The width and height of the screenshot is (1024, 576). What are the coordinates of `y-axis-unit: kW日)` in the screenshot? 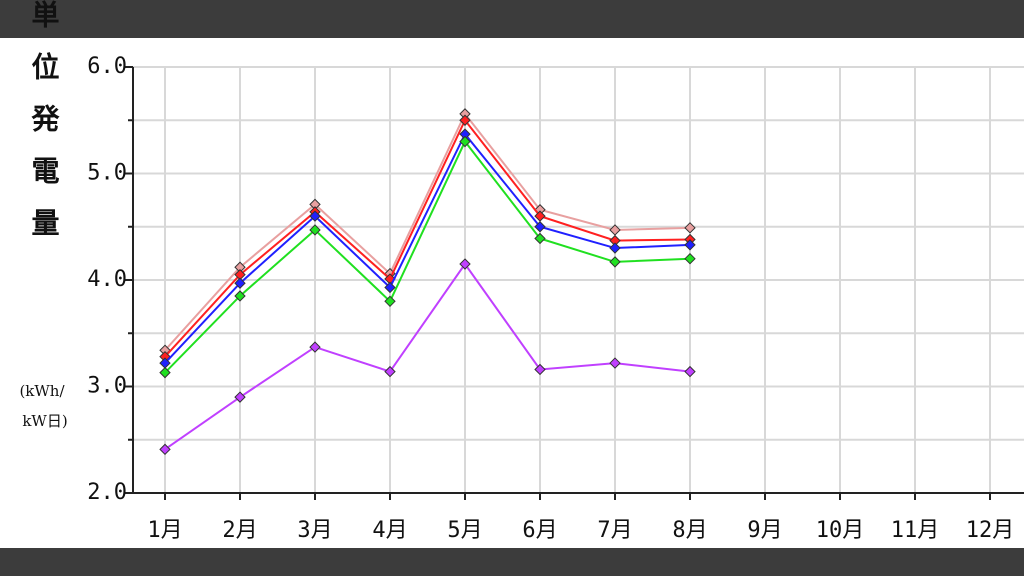 It's located at (44, 421).